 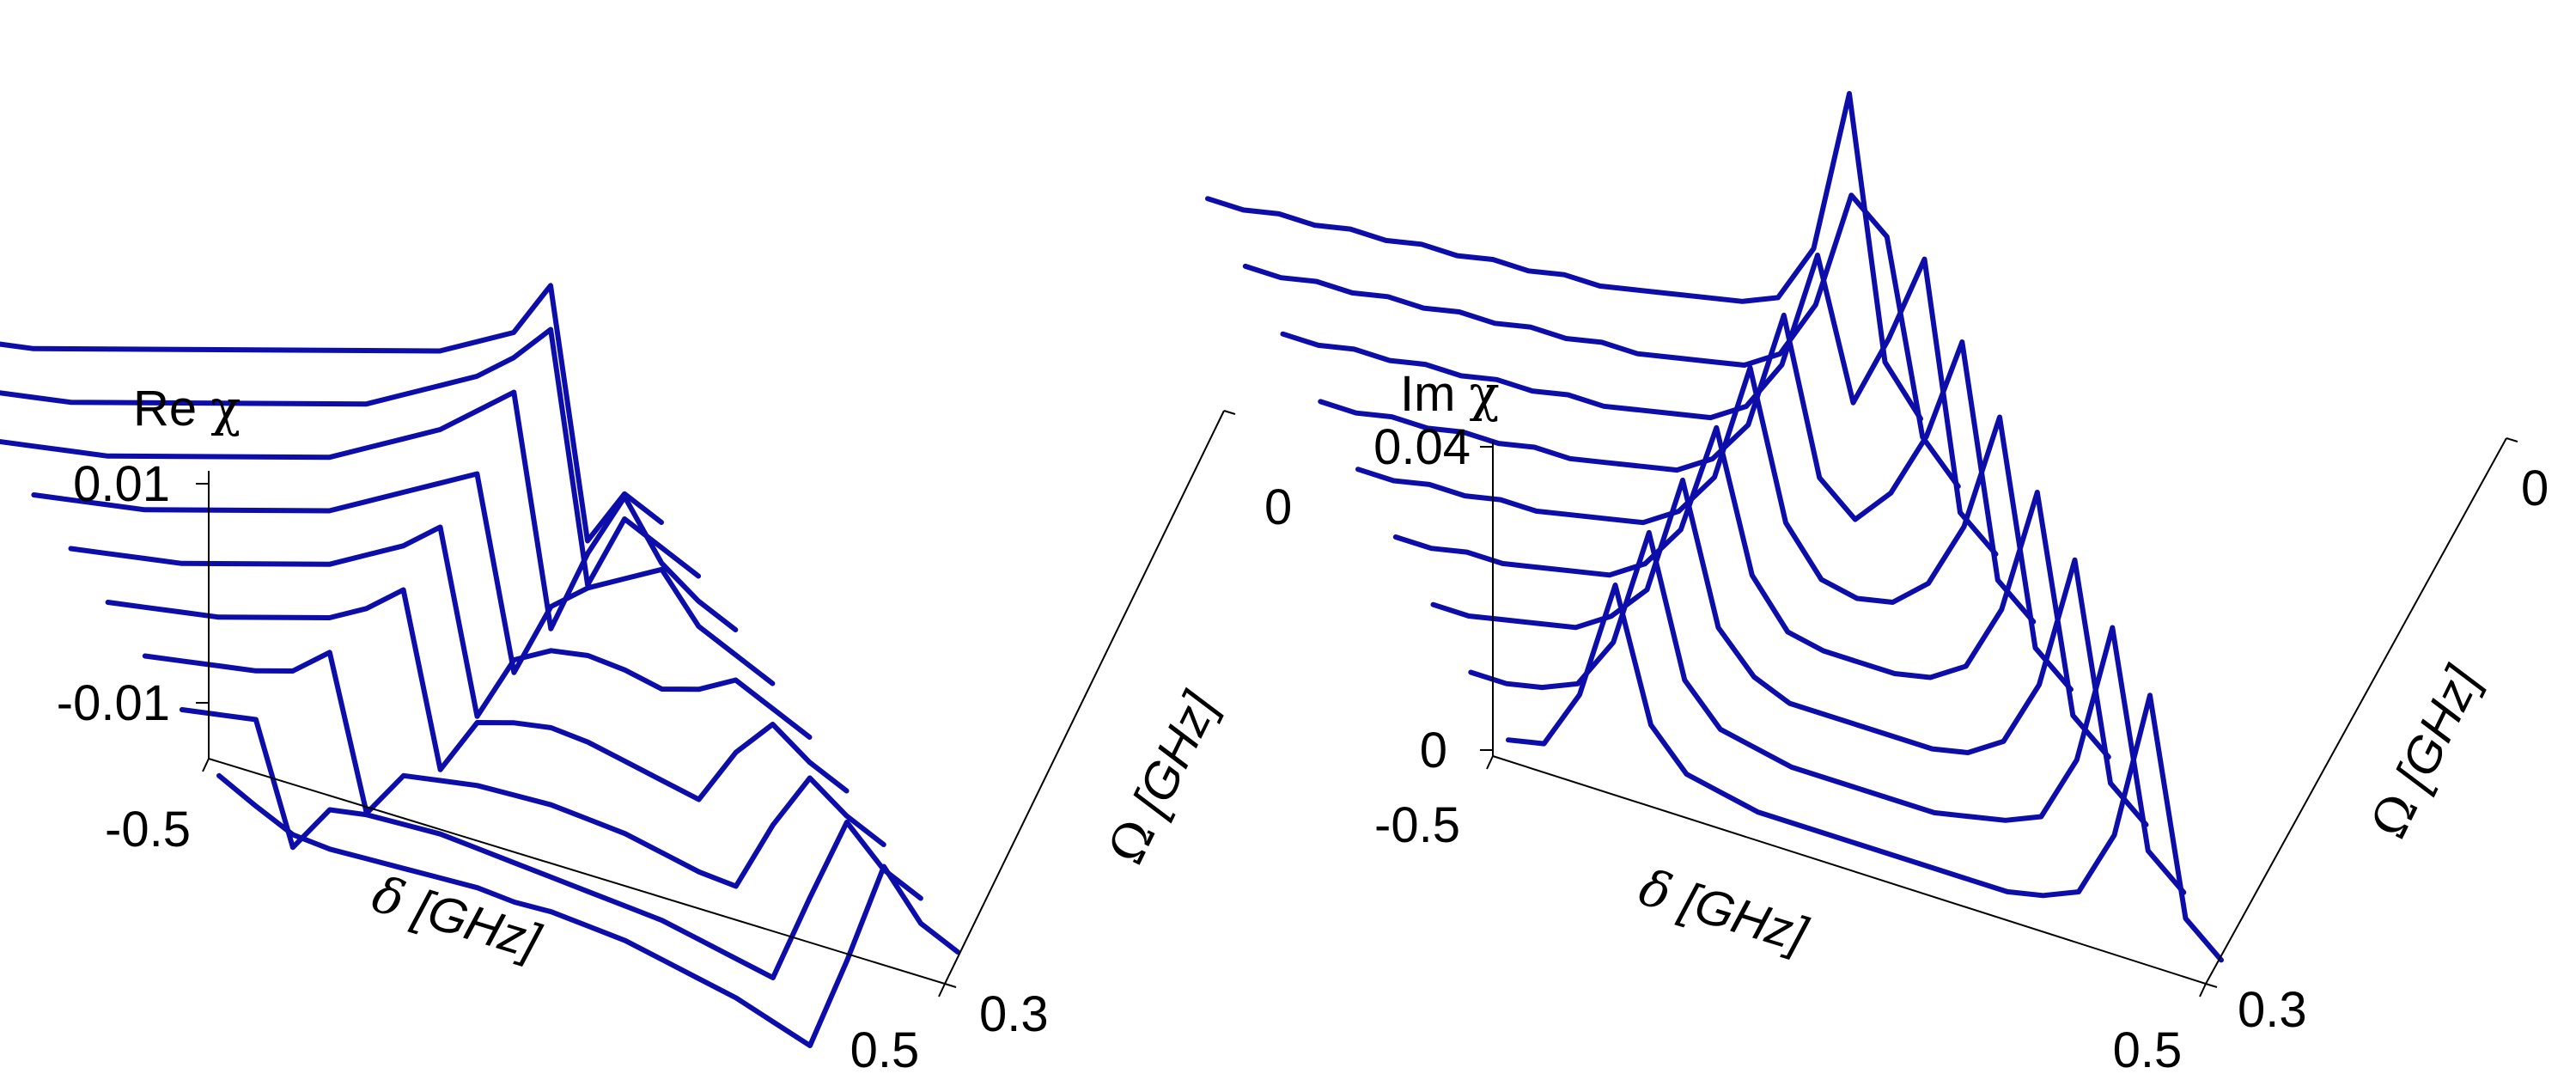 I want to click on im-chi-delta-tick-label-start: -0.5, so click(x=1417, y=825).